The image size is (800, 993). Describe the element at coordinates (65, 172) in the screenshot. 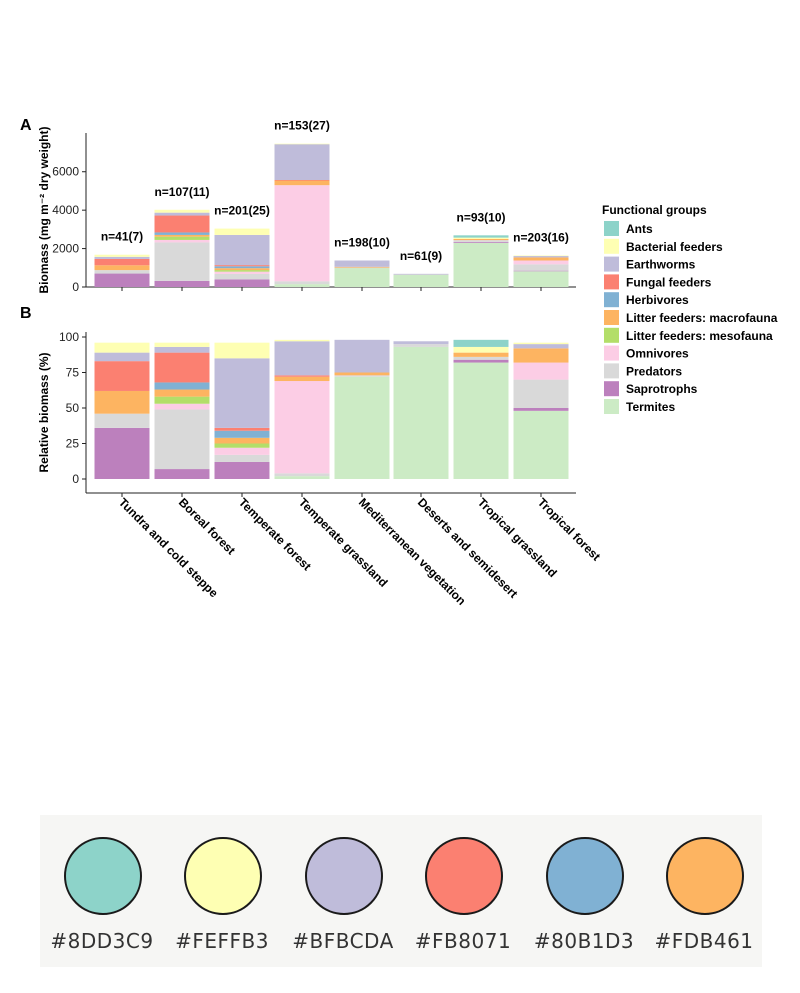

I see `y-tick-label: 6000` at that location.